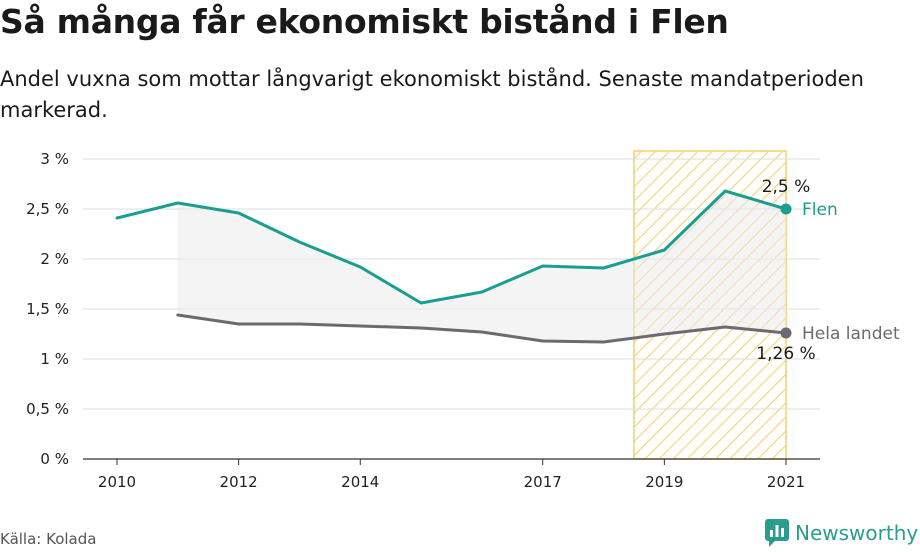 Image resolution: width=920 pixels, height=552 pixels. Describe the element at coordinates (786, 209) in the screenshot. I see `end-point-flen` at that location.